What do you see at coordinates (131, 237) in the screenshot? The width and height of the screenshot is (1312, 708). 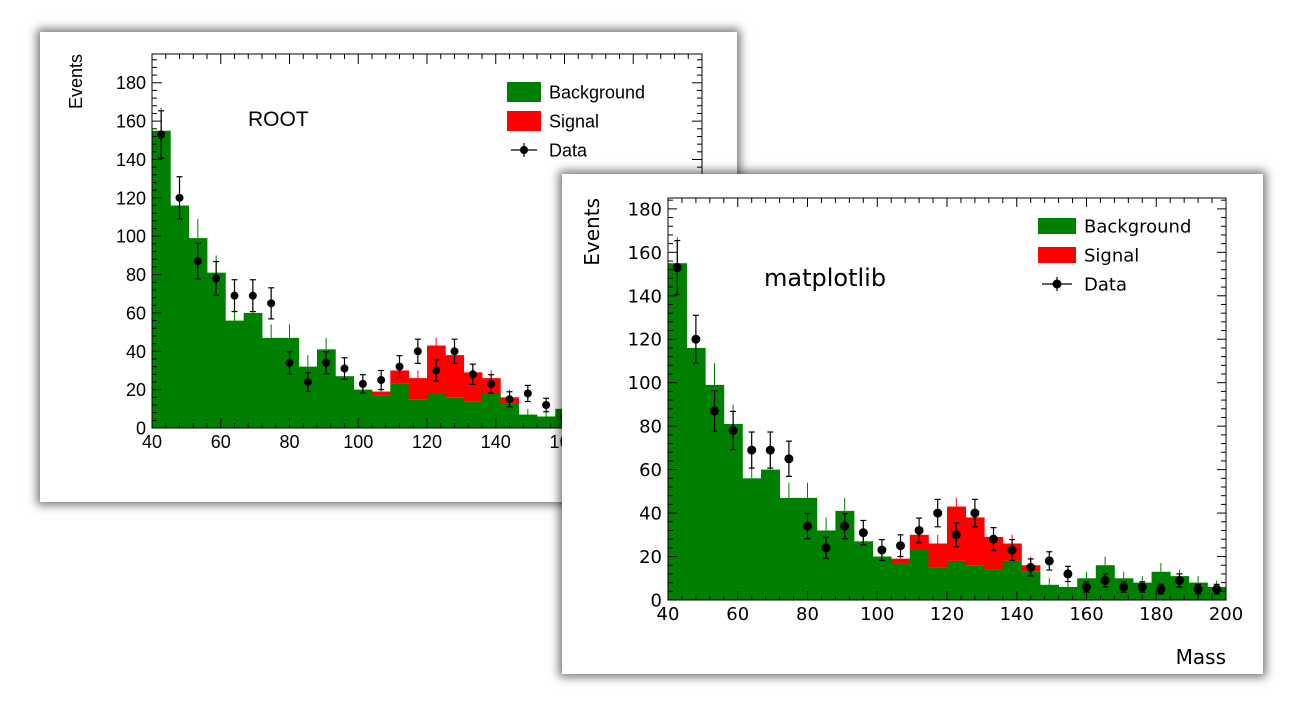 I see `y-tick-label: 100` at bounding box center [131, 237].